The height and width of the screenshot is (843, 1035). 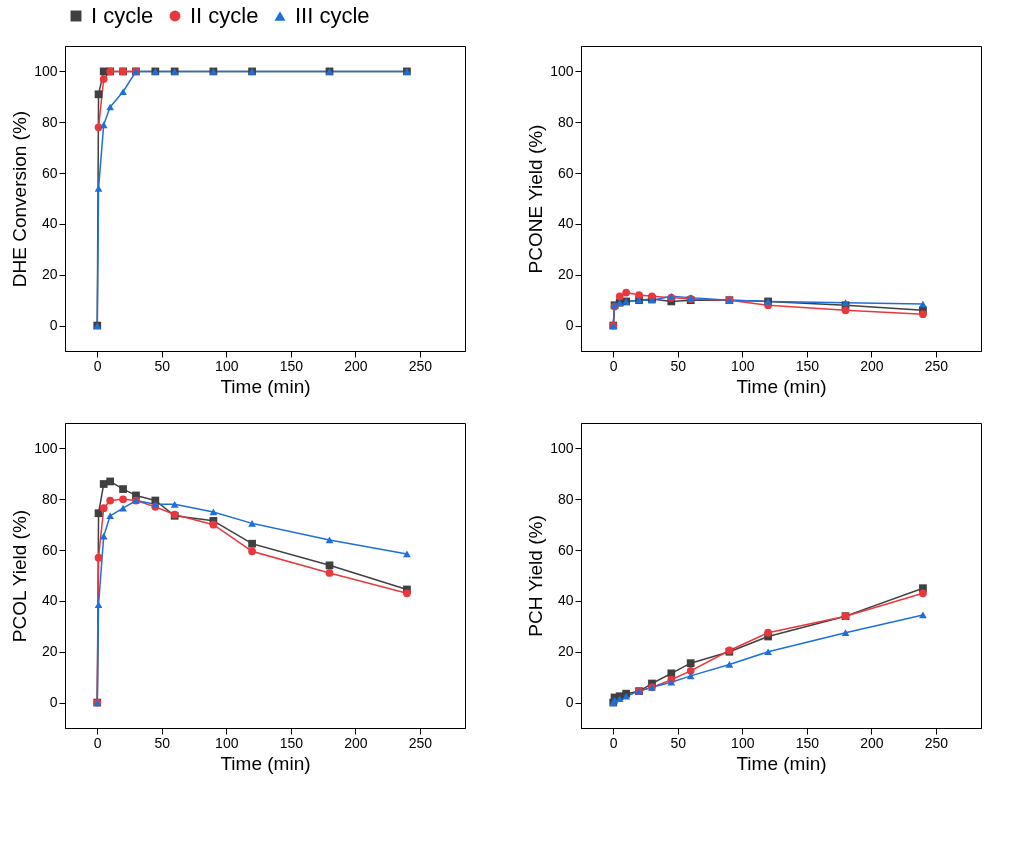 What do you see at coordinates (20, 199) in the screenshot?
I see `y-axis-title: DHE Conversion (%)` at bounding box center [20, 199].